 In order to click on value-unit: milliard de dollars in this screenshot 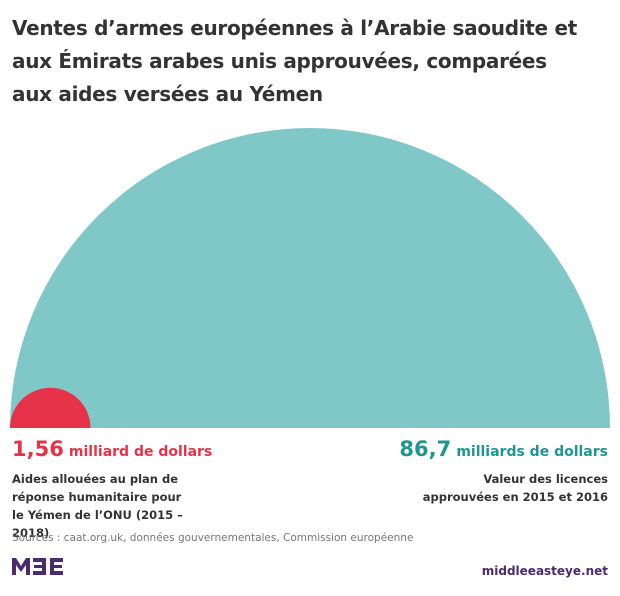, I will do `click(140, 452)`.